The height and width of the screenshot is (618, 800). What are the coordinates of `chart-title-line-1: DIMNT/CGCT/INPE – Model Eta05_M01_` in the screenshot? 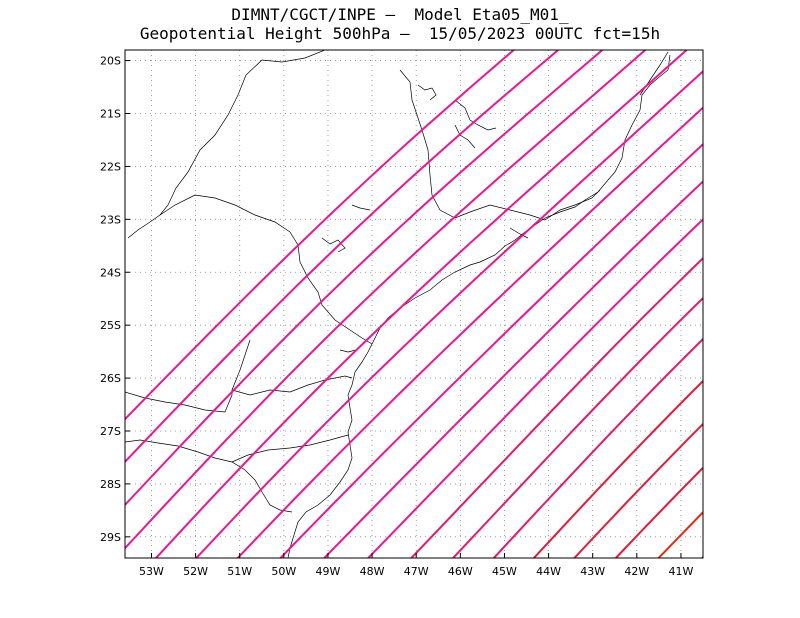 It's located at (400, 14).